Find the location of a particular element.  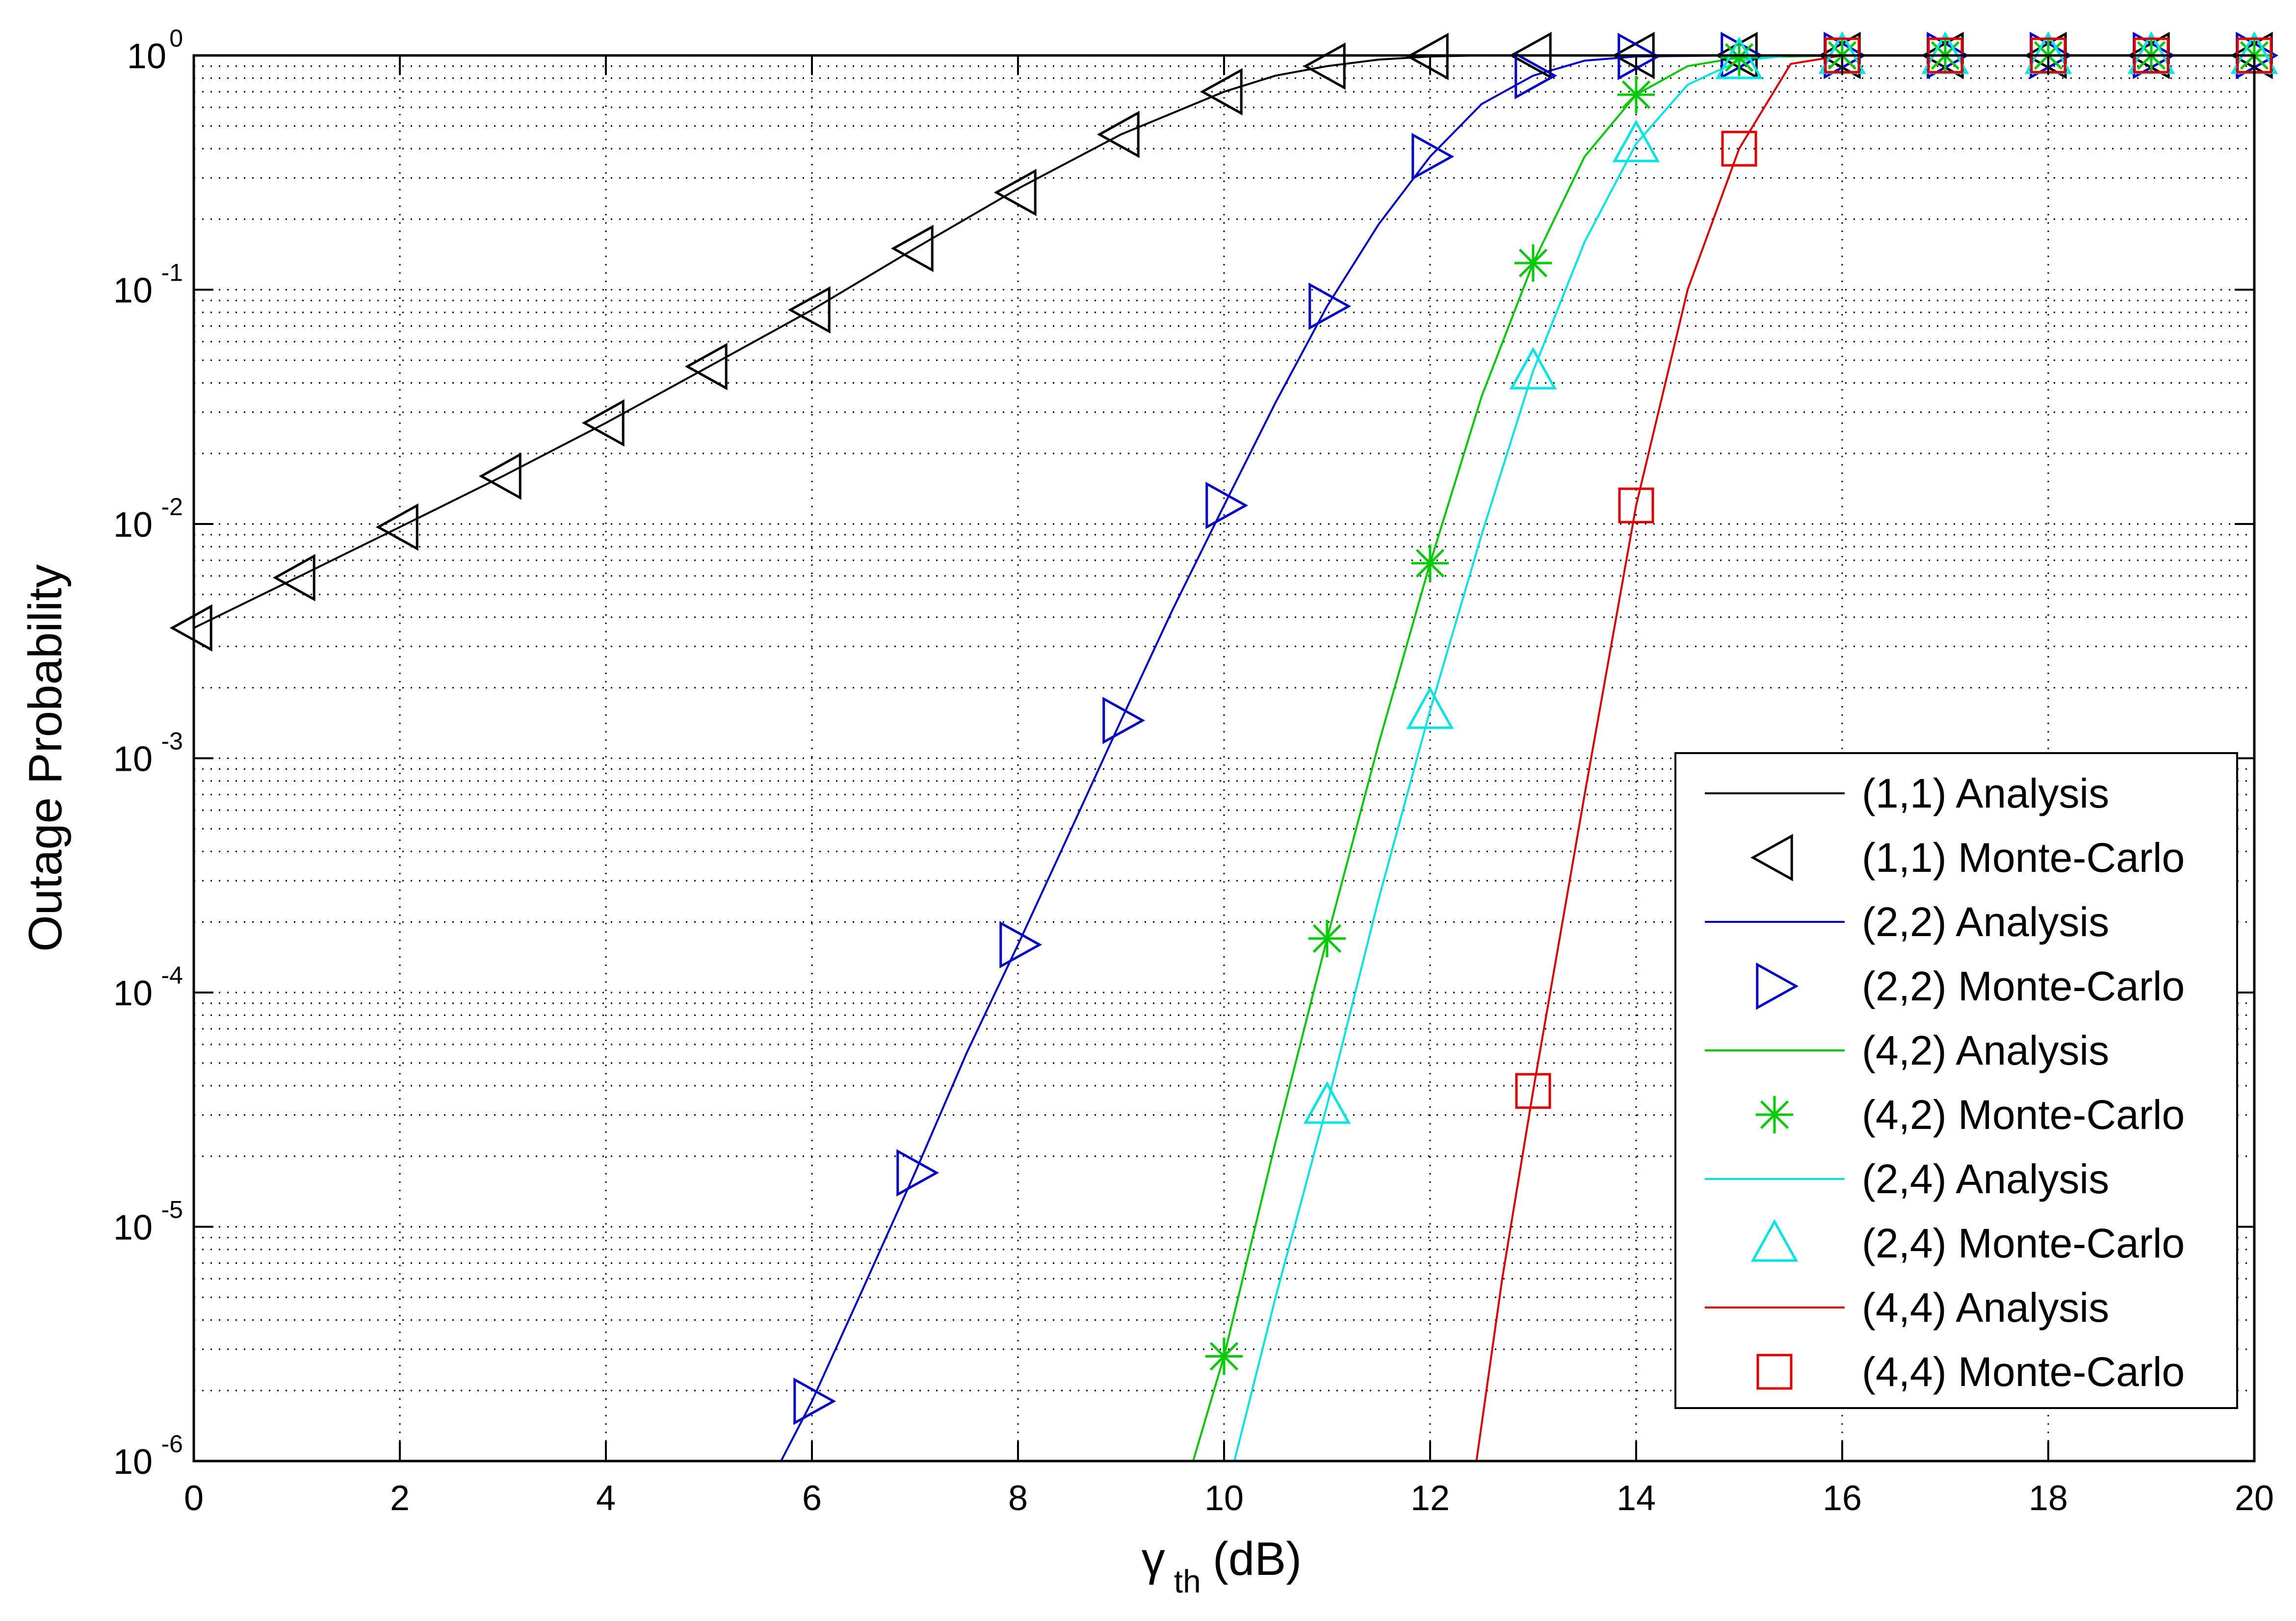

x-tick-label: 8 is located at coordinates (1018, 1498).